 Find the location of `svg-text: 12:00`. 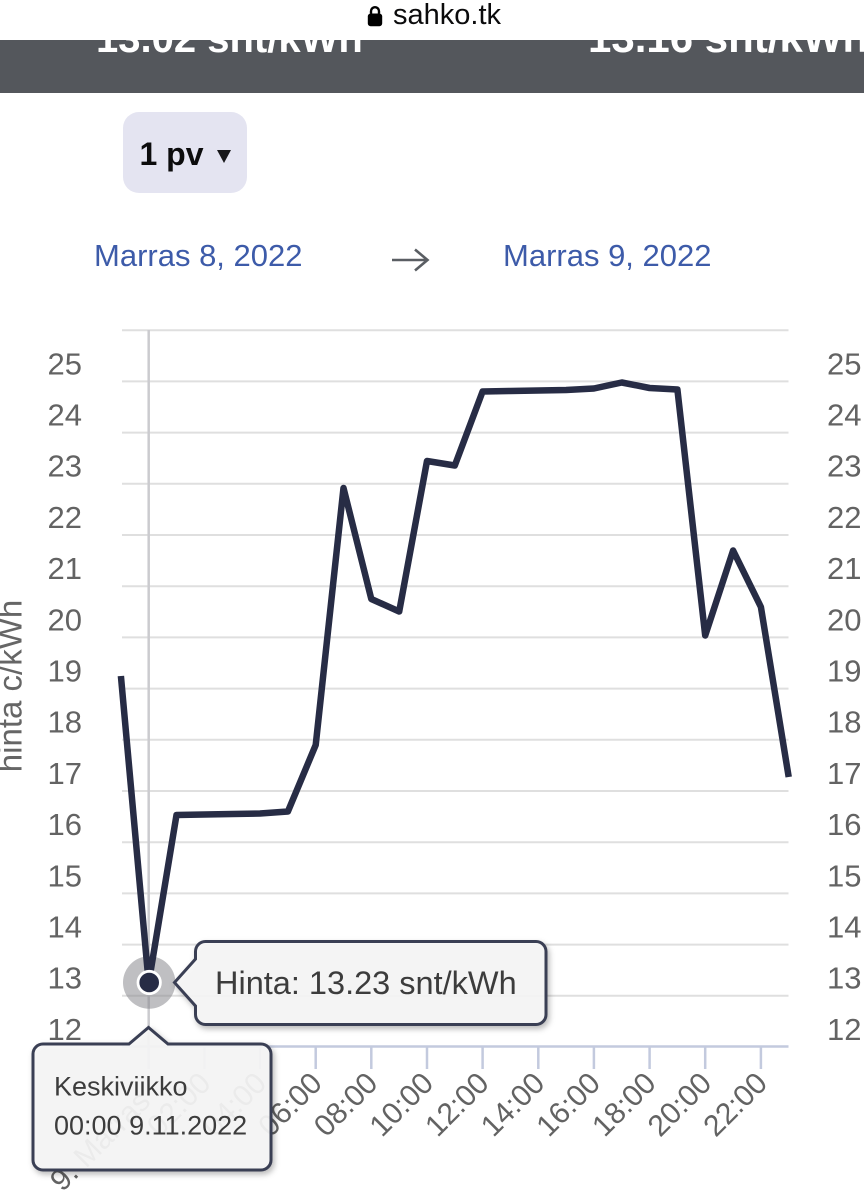

svg-text: 12:00 is located at coordinates (457, 1105).